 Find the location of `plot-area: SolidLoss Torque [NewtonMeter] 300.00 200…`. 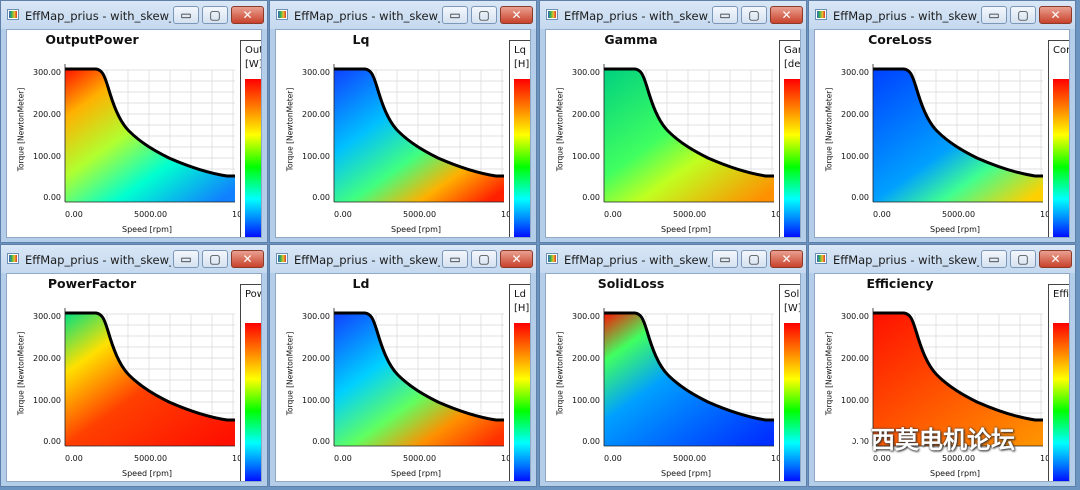

plot-area: SolidLoss Torque [NewtonMeter] 300.00 200… is located at coordinates (673, 377).